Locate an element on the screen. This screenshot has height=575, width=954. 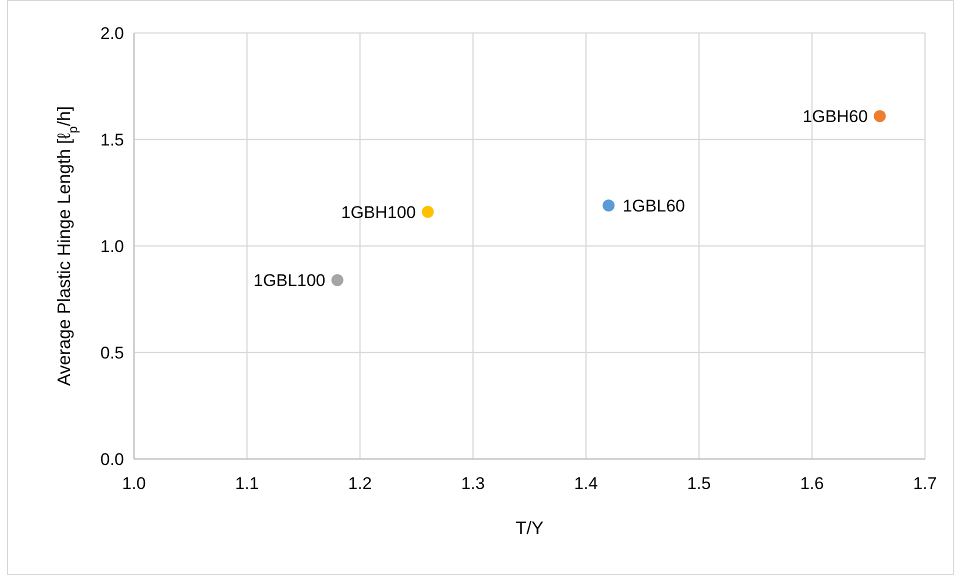
x-axis-title: T/Y is located at coordinates (529, 528).